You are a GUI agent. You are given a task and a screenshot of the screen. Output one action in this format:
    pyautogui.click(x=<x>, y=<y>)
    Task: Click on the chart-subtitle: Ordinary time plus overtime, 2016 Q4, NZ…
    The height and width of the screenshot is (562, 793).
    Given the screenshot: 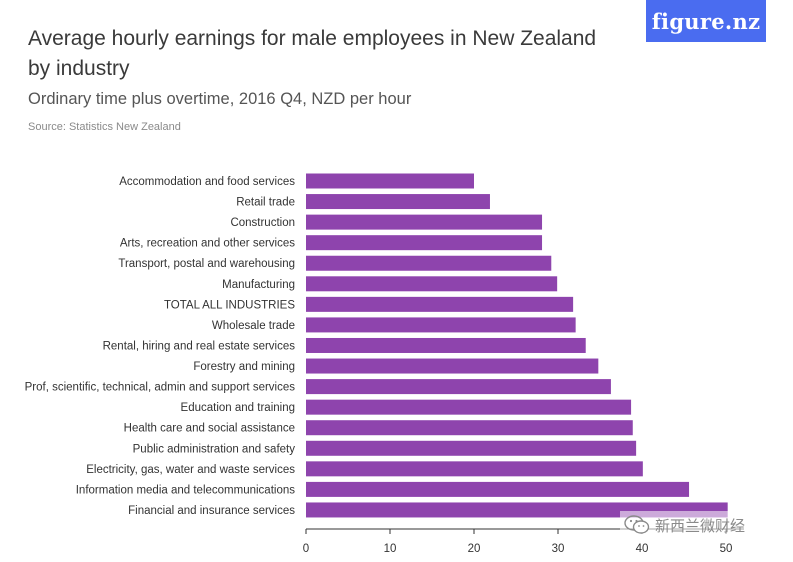 What is the action you would take?
    pyautogui.click(x=220, y=99)
    